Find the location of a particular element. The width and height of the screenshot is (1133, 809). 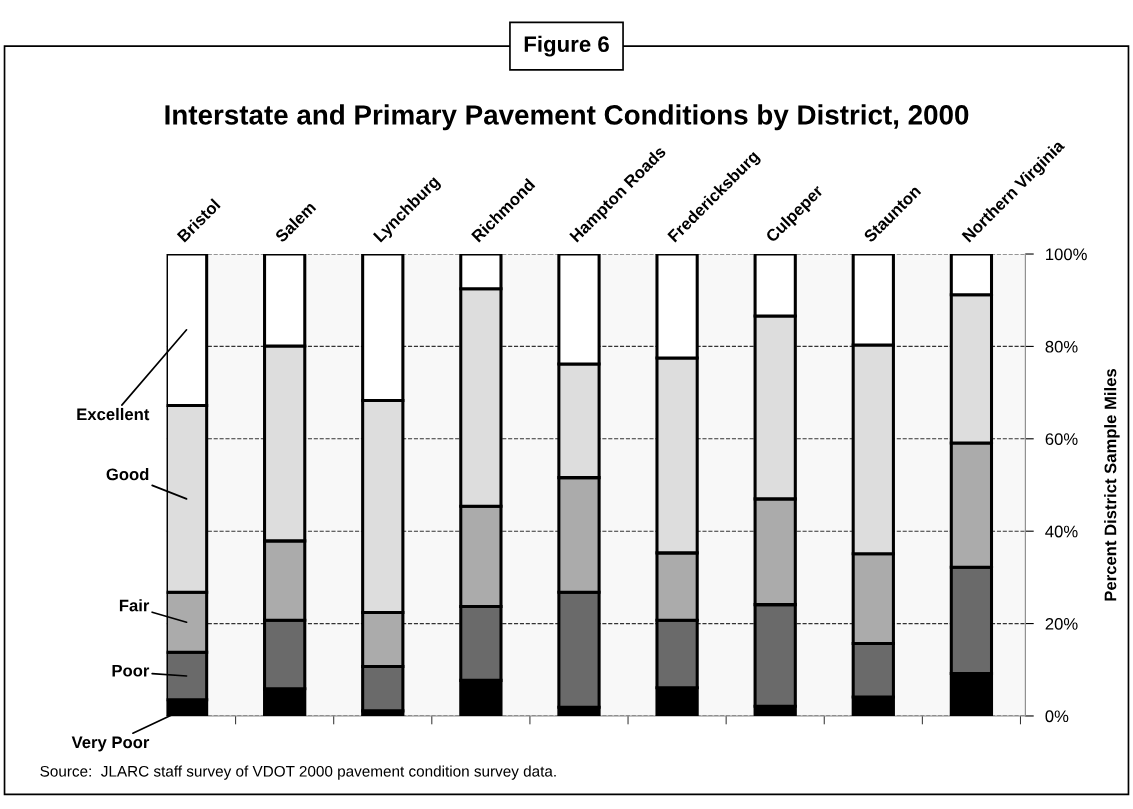

series-label: Very Poor is located at coordinates (110, 744).